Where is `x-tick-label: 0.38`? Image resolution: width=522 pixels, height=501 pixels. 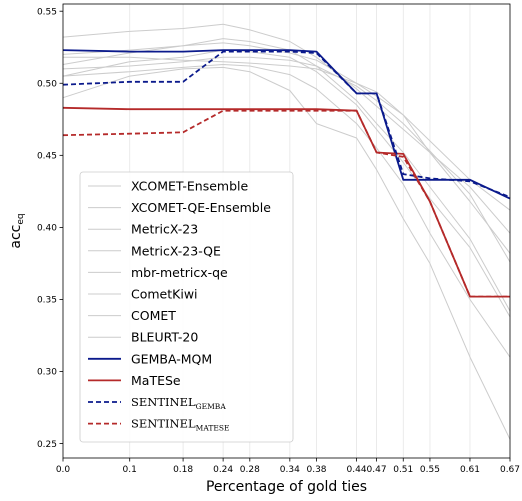 x-tick-label: 0.38 is located at coordinates (316, 470).